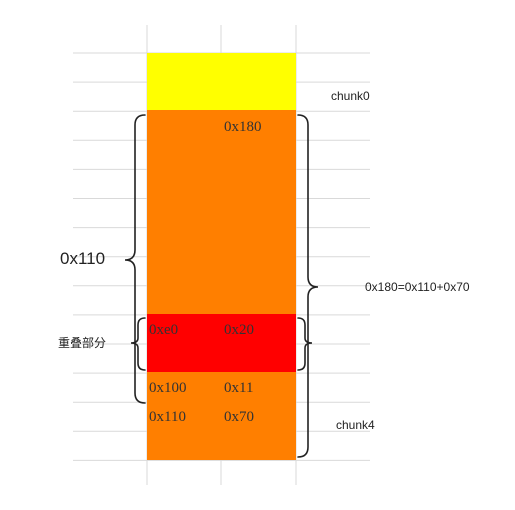  I want to click on cell-prev-0x100: 0x100, so click(168, 388).